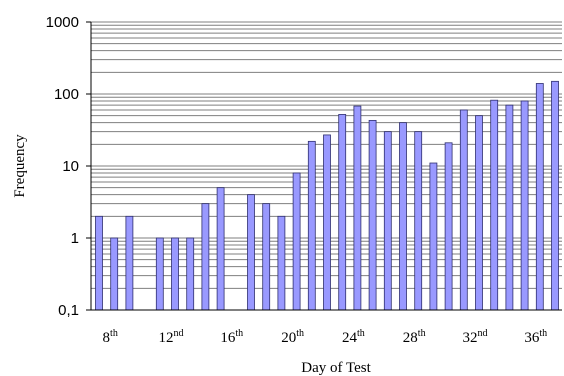 This screenshot has width=564, height=376. What do you see at coordinates (292, 337) in the screenshot?
I see `x-tick-label: 20th` at bounding box center [292, 337].